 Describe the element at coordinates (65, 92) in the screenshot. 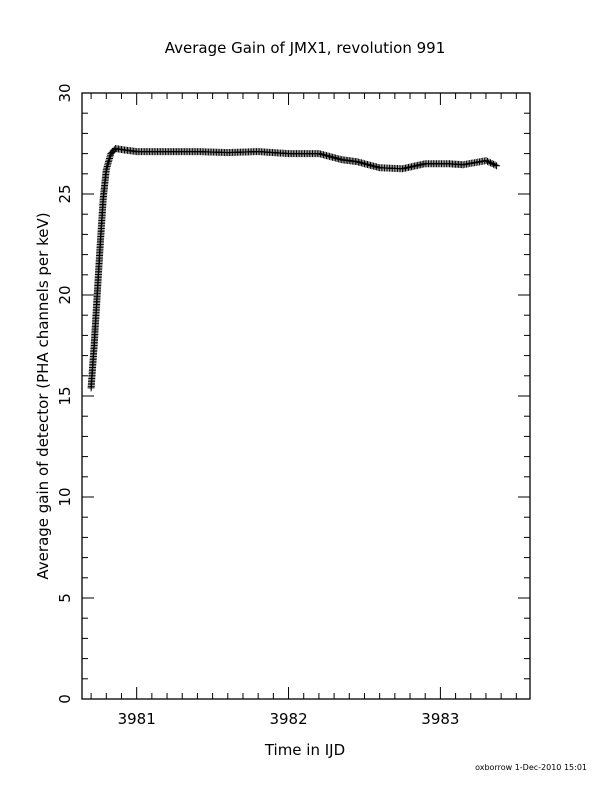

I see `y-tick-label: 30` at that location.